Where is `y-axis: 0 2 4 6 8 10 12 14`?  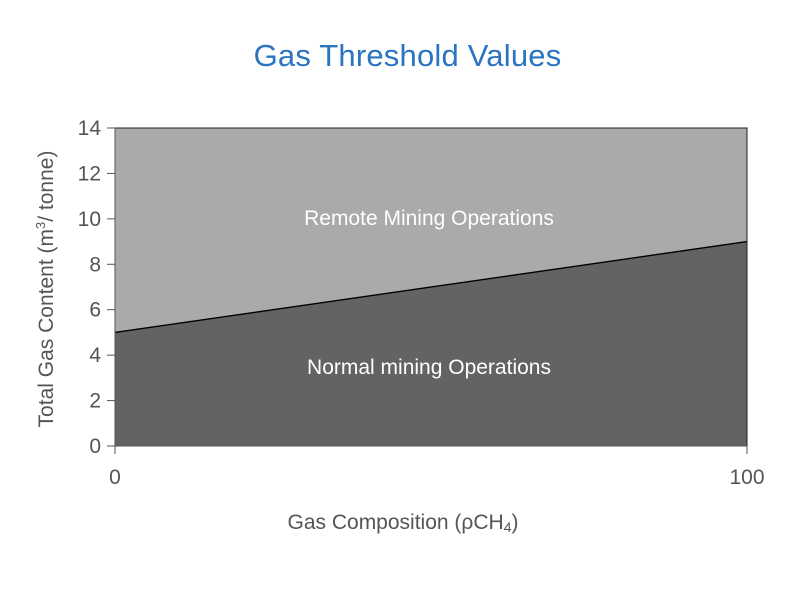 y-axis: 0 2 4 6 8 10 12 14 is located at coordinates (97, 287).